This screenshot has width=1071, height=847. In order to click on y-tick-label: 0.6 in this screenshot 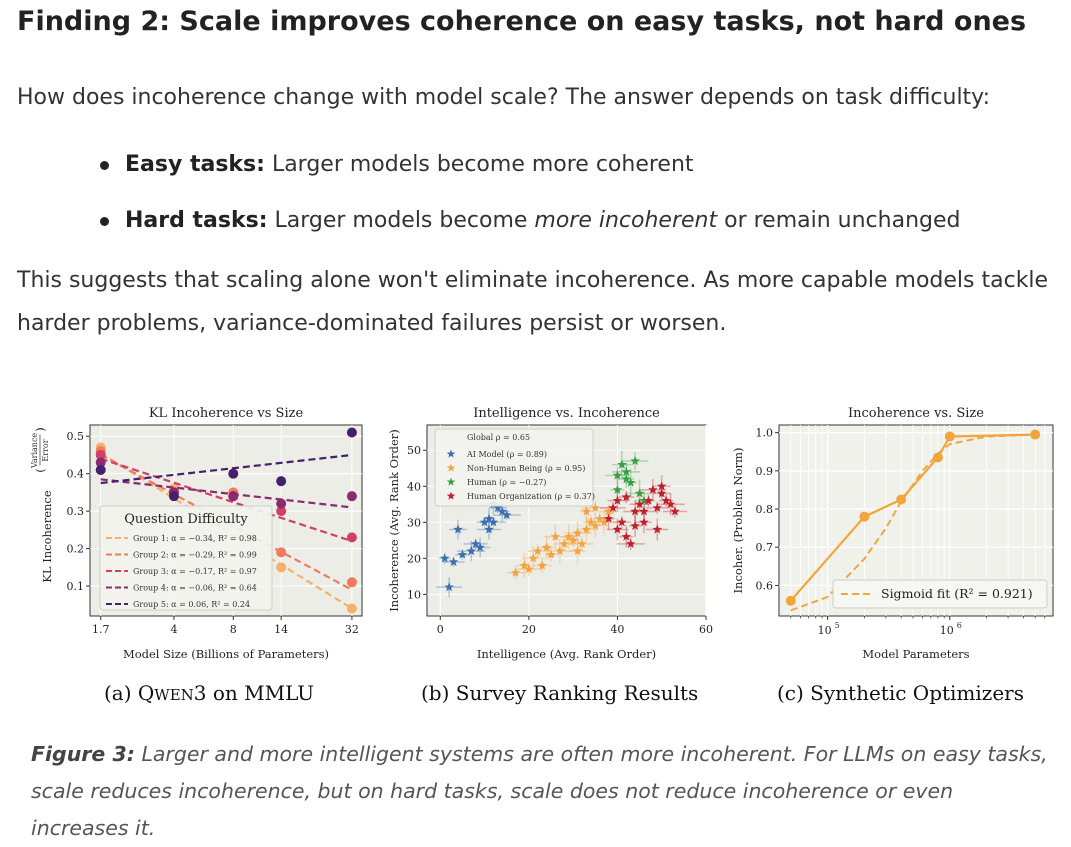, I will do `click(765, 585)`.